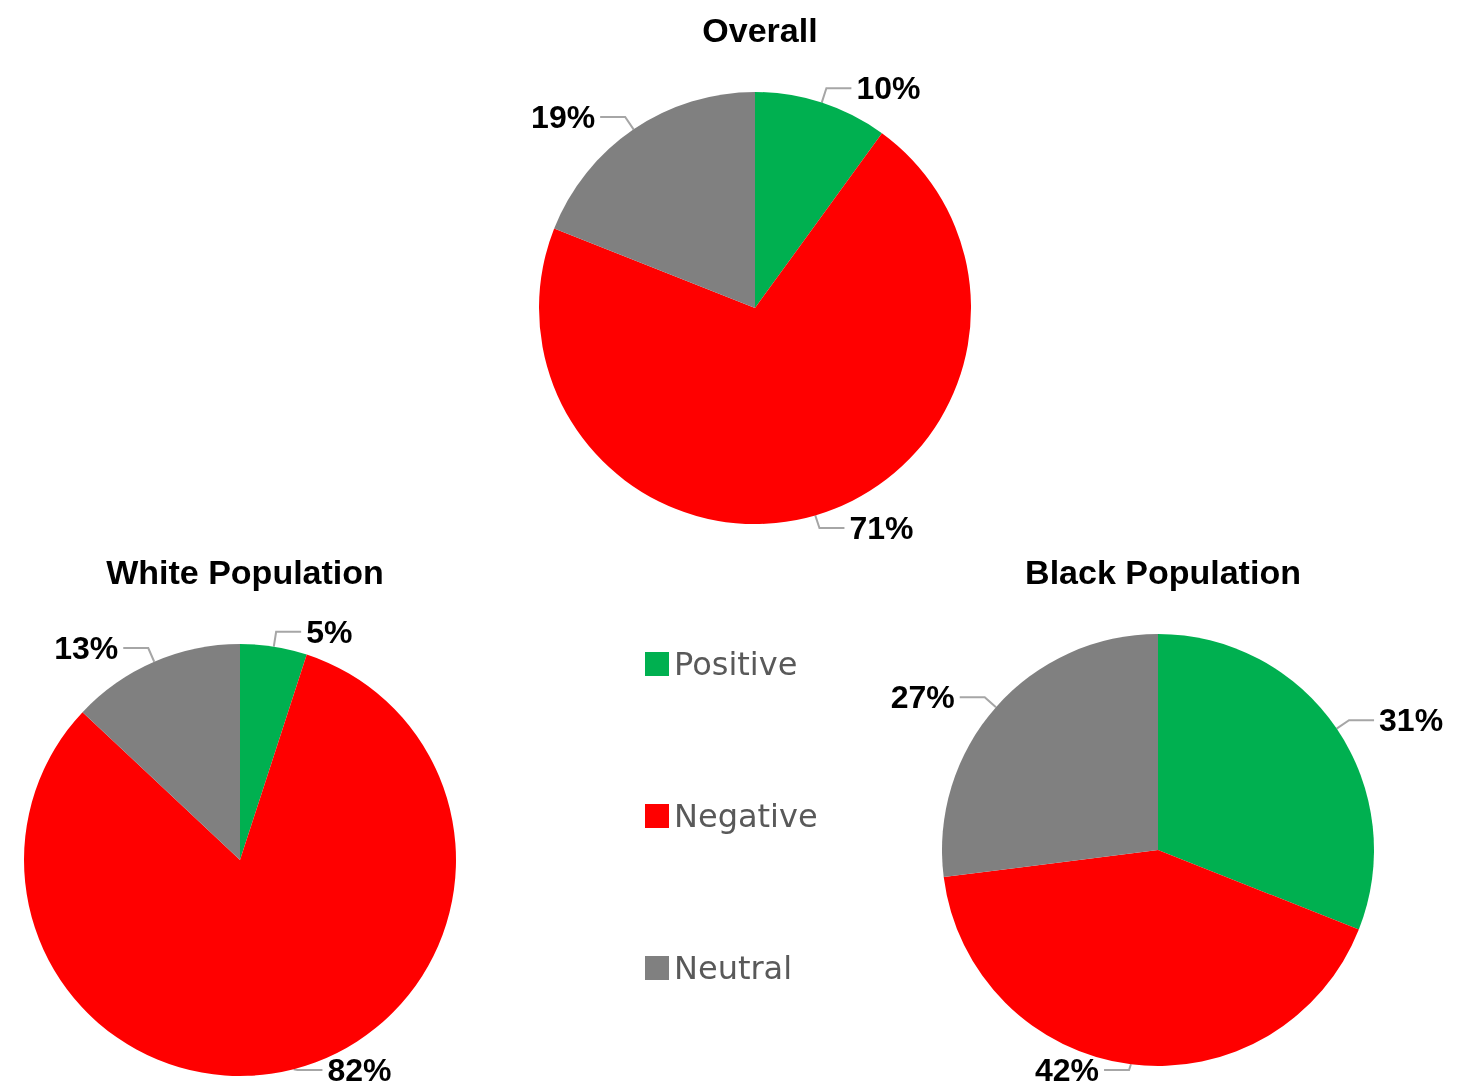  Describe the element at coordinates (736, 664) in the screenshot. I see `legend-label: Positive` at that location.